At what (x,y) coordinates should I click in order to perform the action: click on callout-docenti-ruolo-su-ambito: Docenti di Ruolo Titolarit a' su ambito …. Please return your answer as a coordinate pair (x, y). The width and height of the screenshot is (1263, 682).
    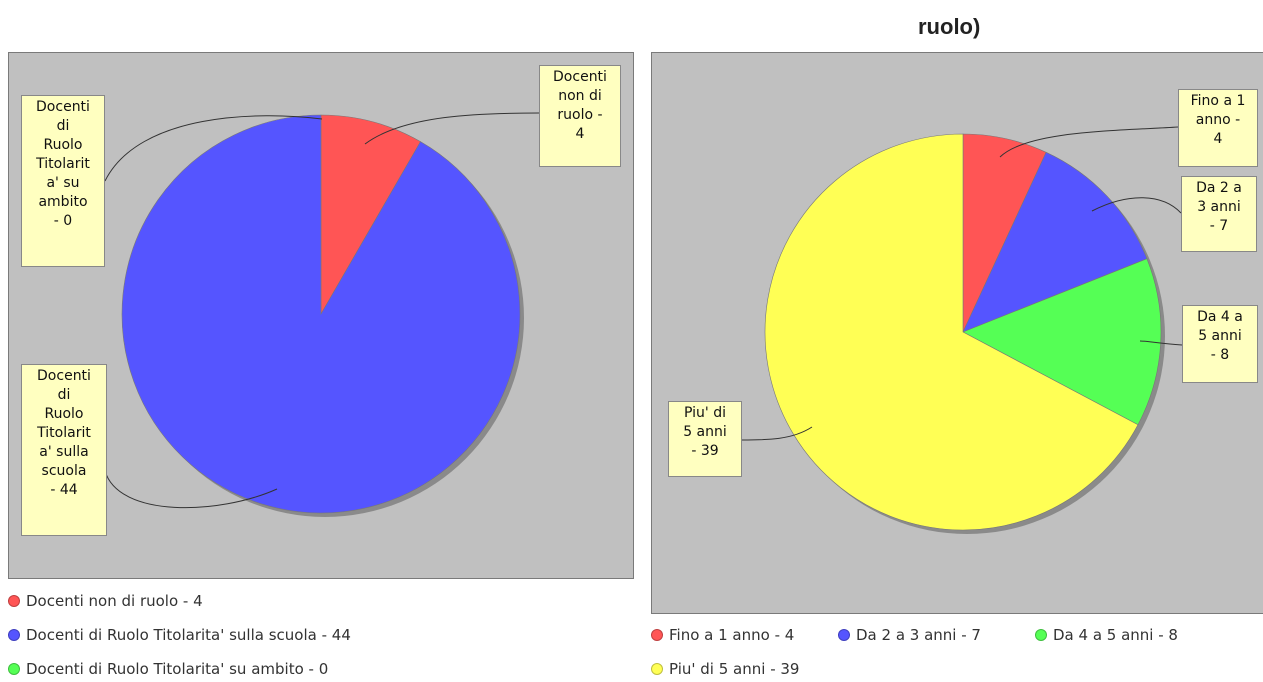
    Looking at the image, I should click on (63, 181).